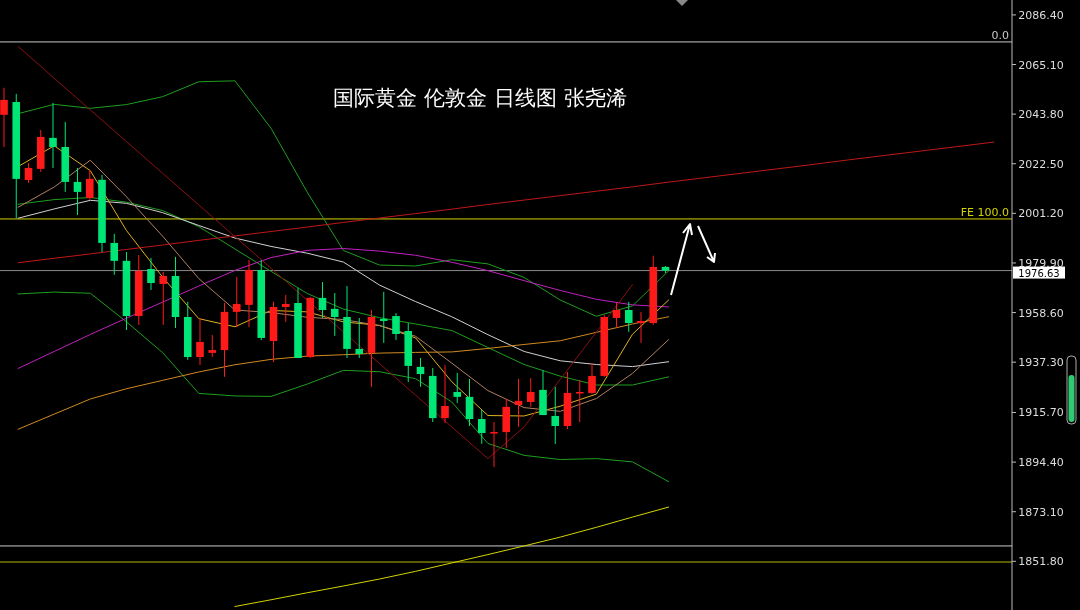 The image size is (1080, 610). I want to click on text: 国际黄金 伦敦金 日线图 张尧浠, so click(480, 98).